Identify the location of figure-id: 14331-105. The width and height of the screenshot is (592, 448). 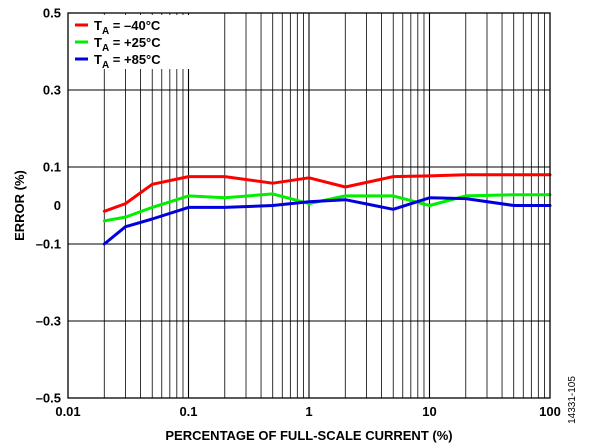
(572, 400).